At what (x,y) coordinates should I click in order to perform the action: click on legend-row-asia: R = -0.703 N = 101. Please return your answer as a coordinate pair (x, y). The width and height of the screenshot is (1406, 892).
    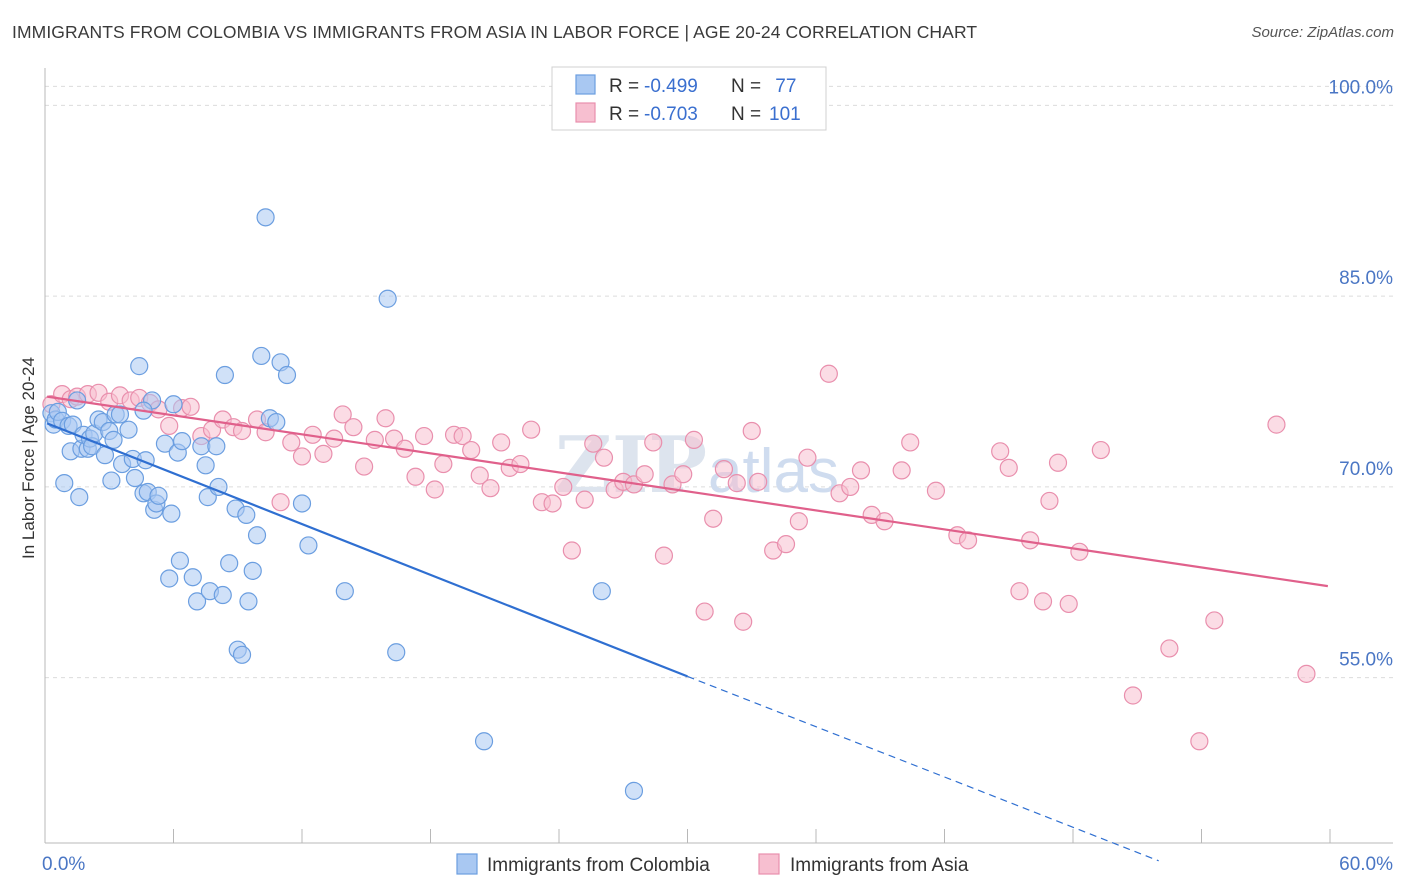
    Looking at the image, I should click on (705, 114).